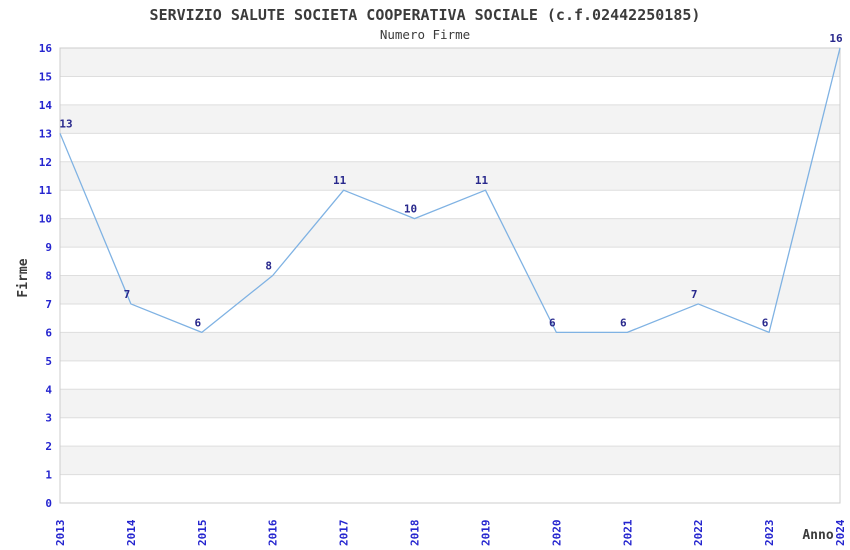 This screenshot has height=550, width=850. What do you see at coordinates (48, 276) in the screenshot?
I see `y-tick-label: 8` at bounding box center [48, 276].